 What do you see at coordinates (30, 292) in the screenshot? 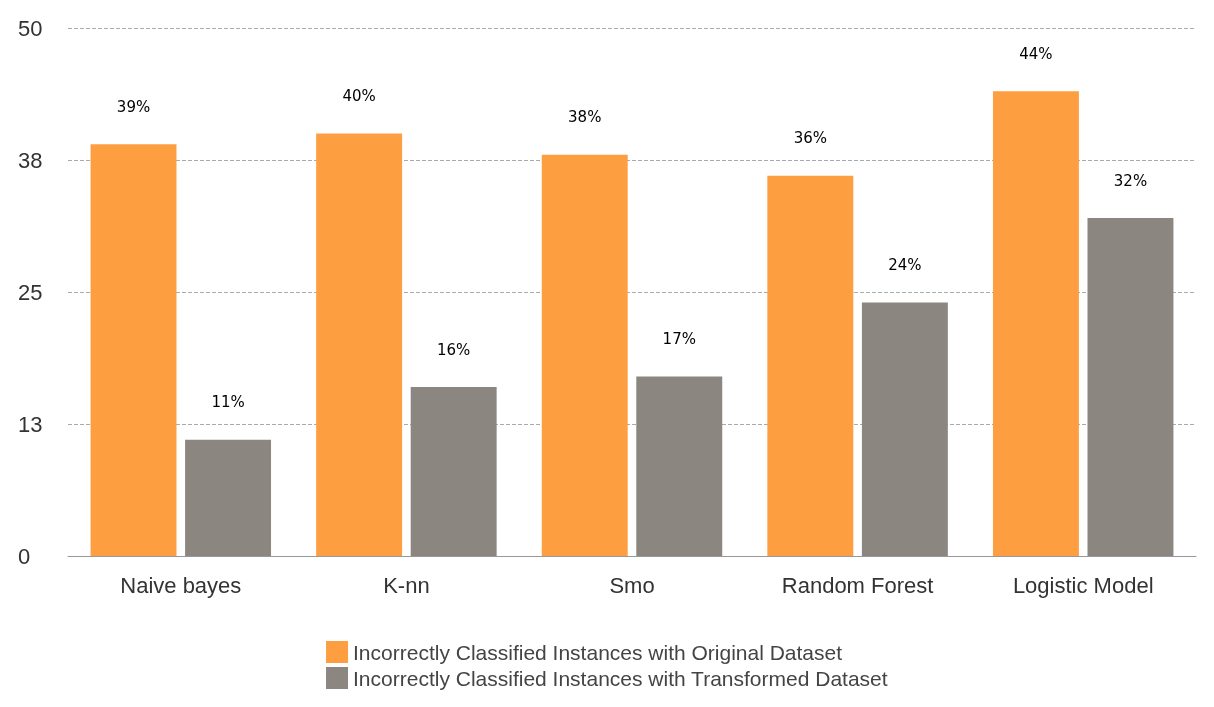
I see `y-tick-label: 25` at bounding box center [30, 292].